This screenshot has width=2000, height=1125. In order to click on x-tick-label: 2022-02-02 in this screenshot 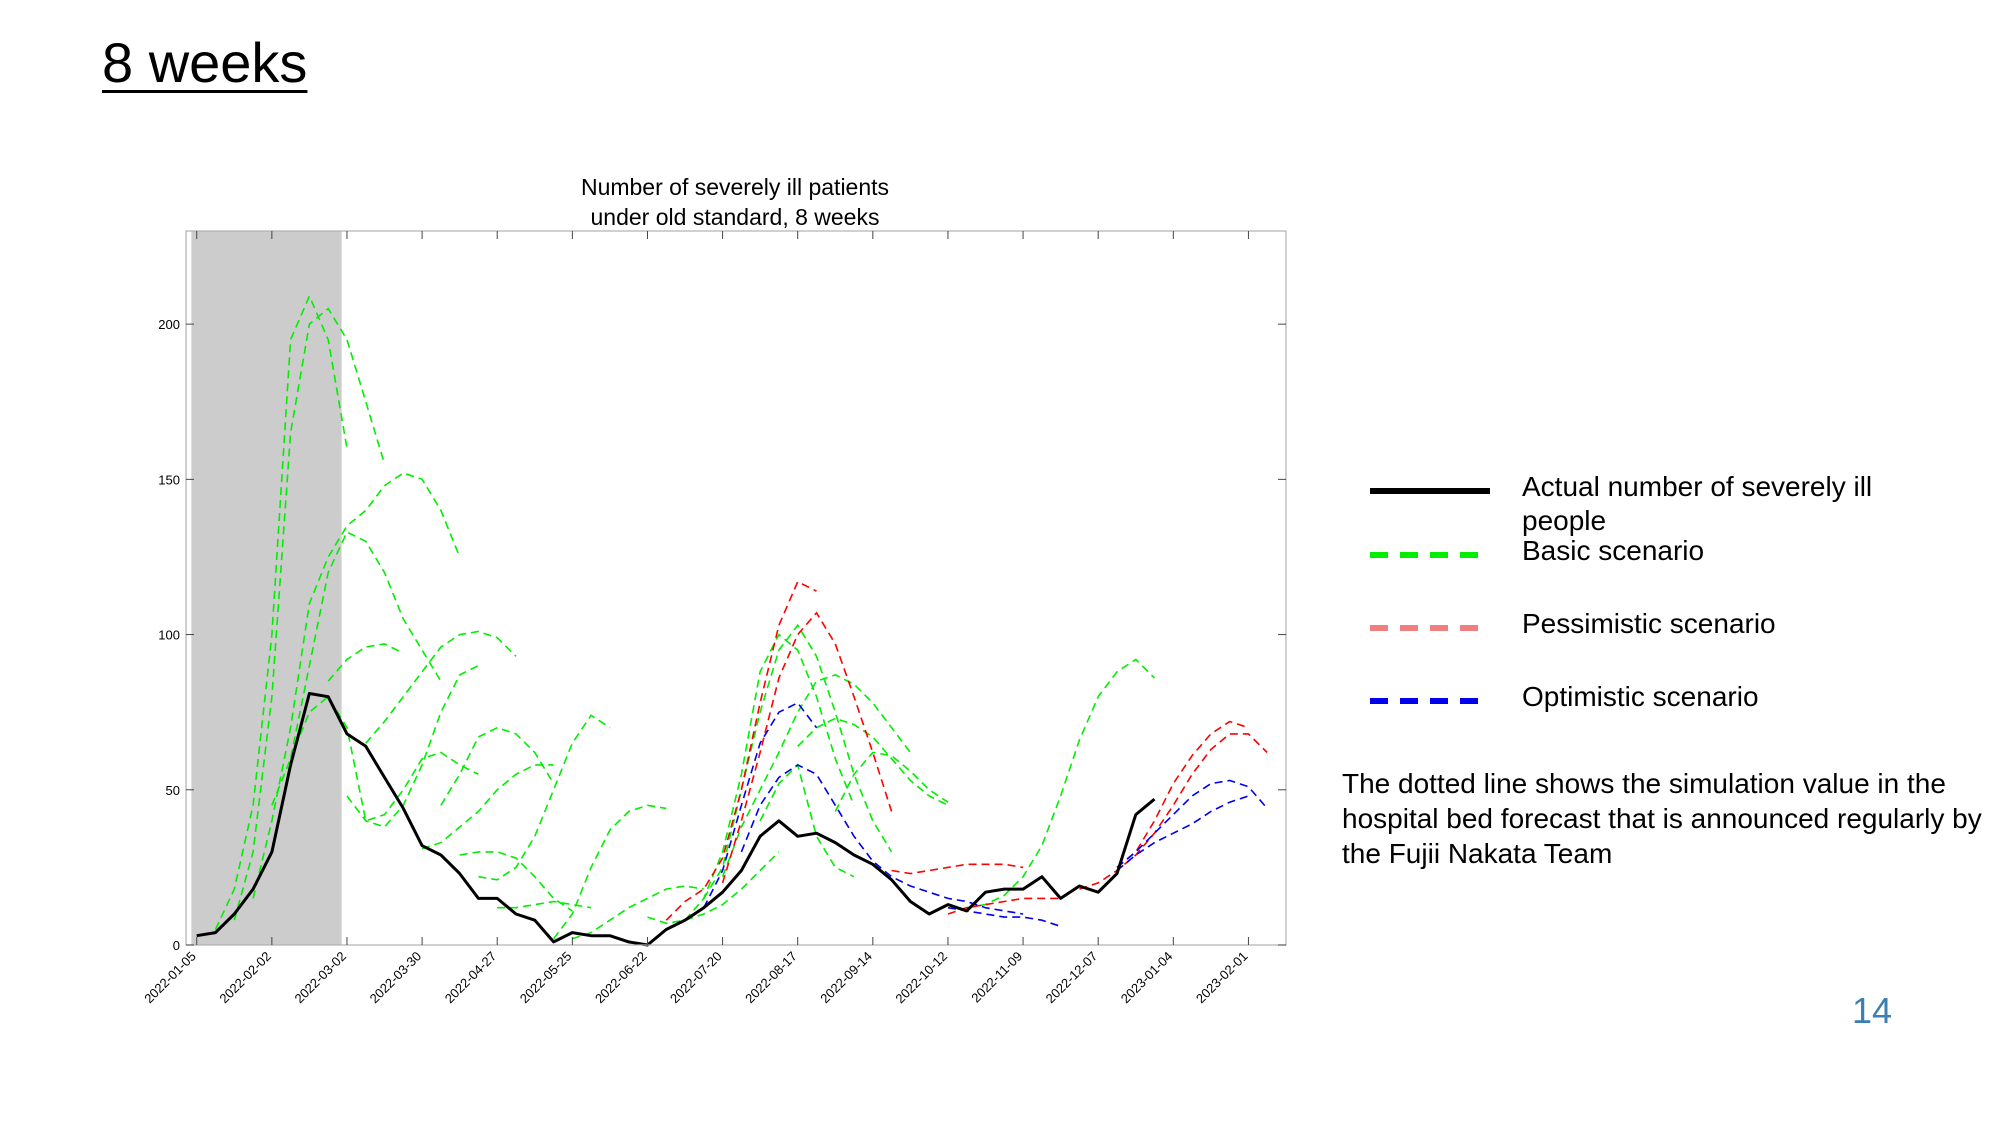, I will do `click(245, 978)`.